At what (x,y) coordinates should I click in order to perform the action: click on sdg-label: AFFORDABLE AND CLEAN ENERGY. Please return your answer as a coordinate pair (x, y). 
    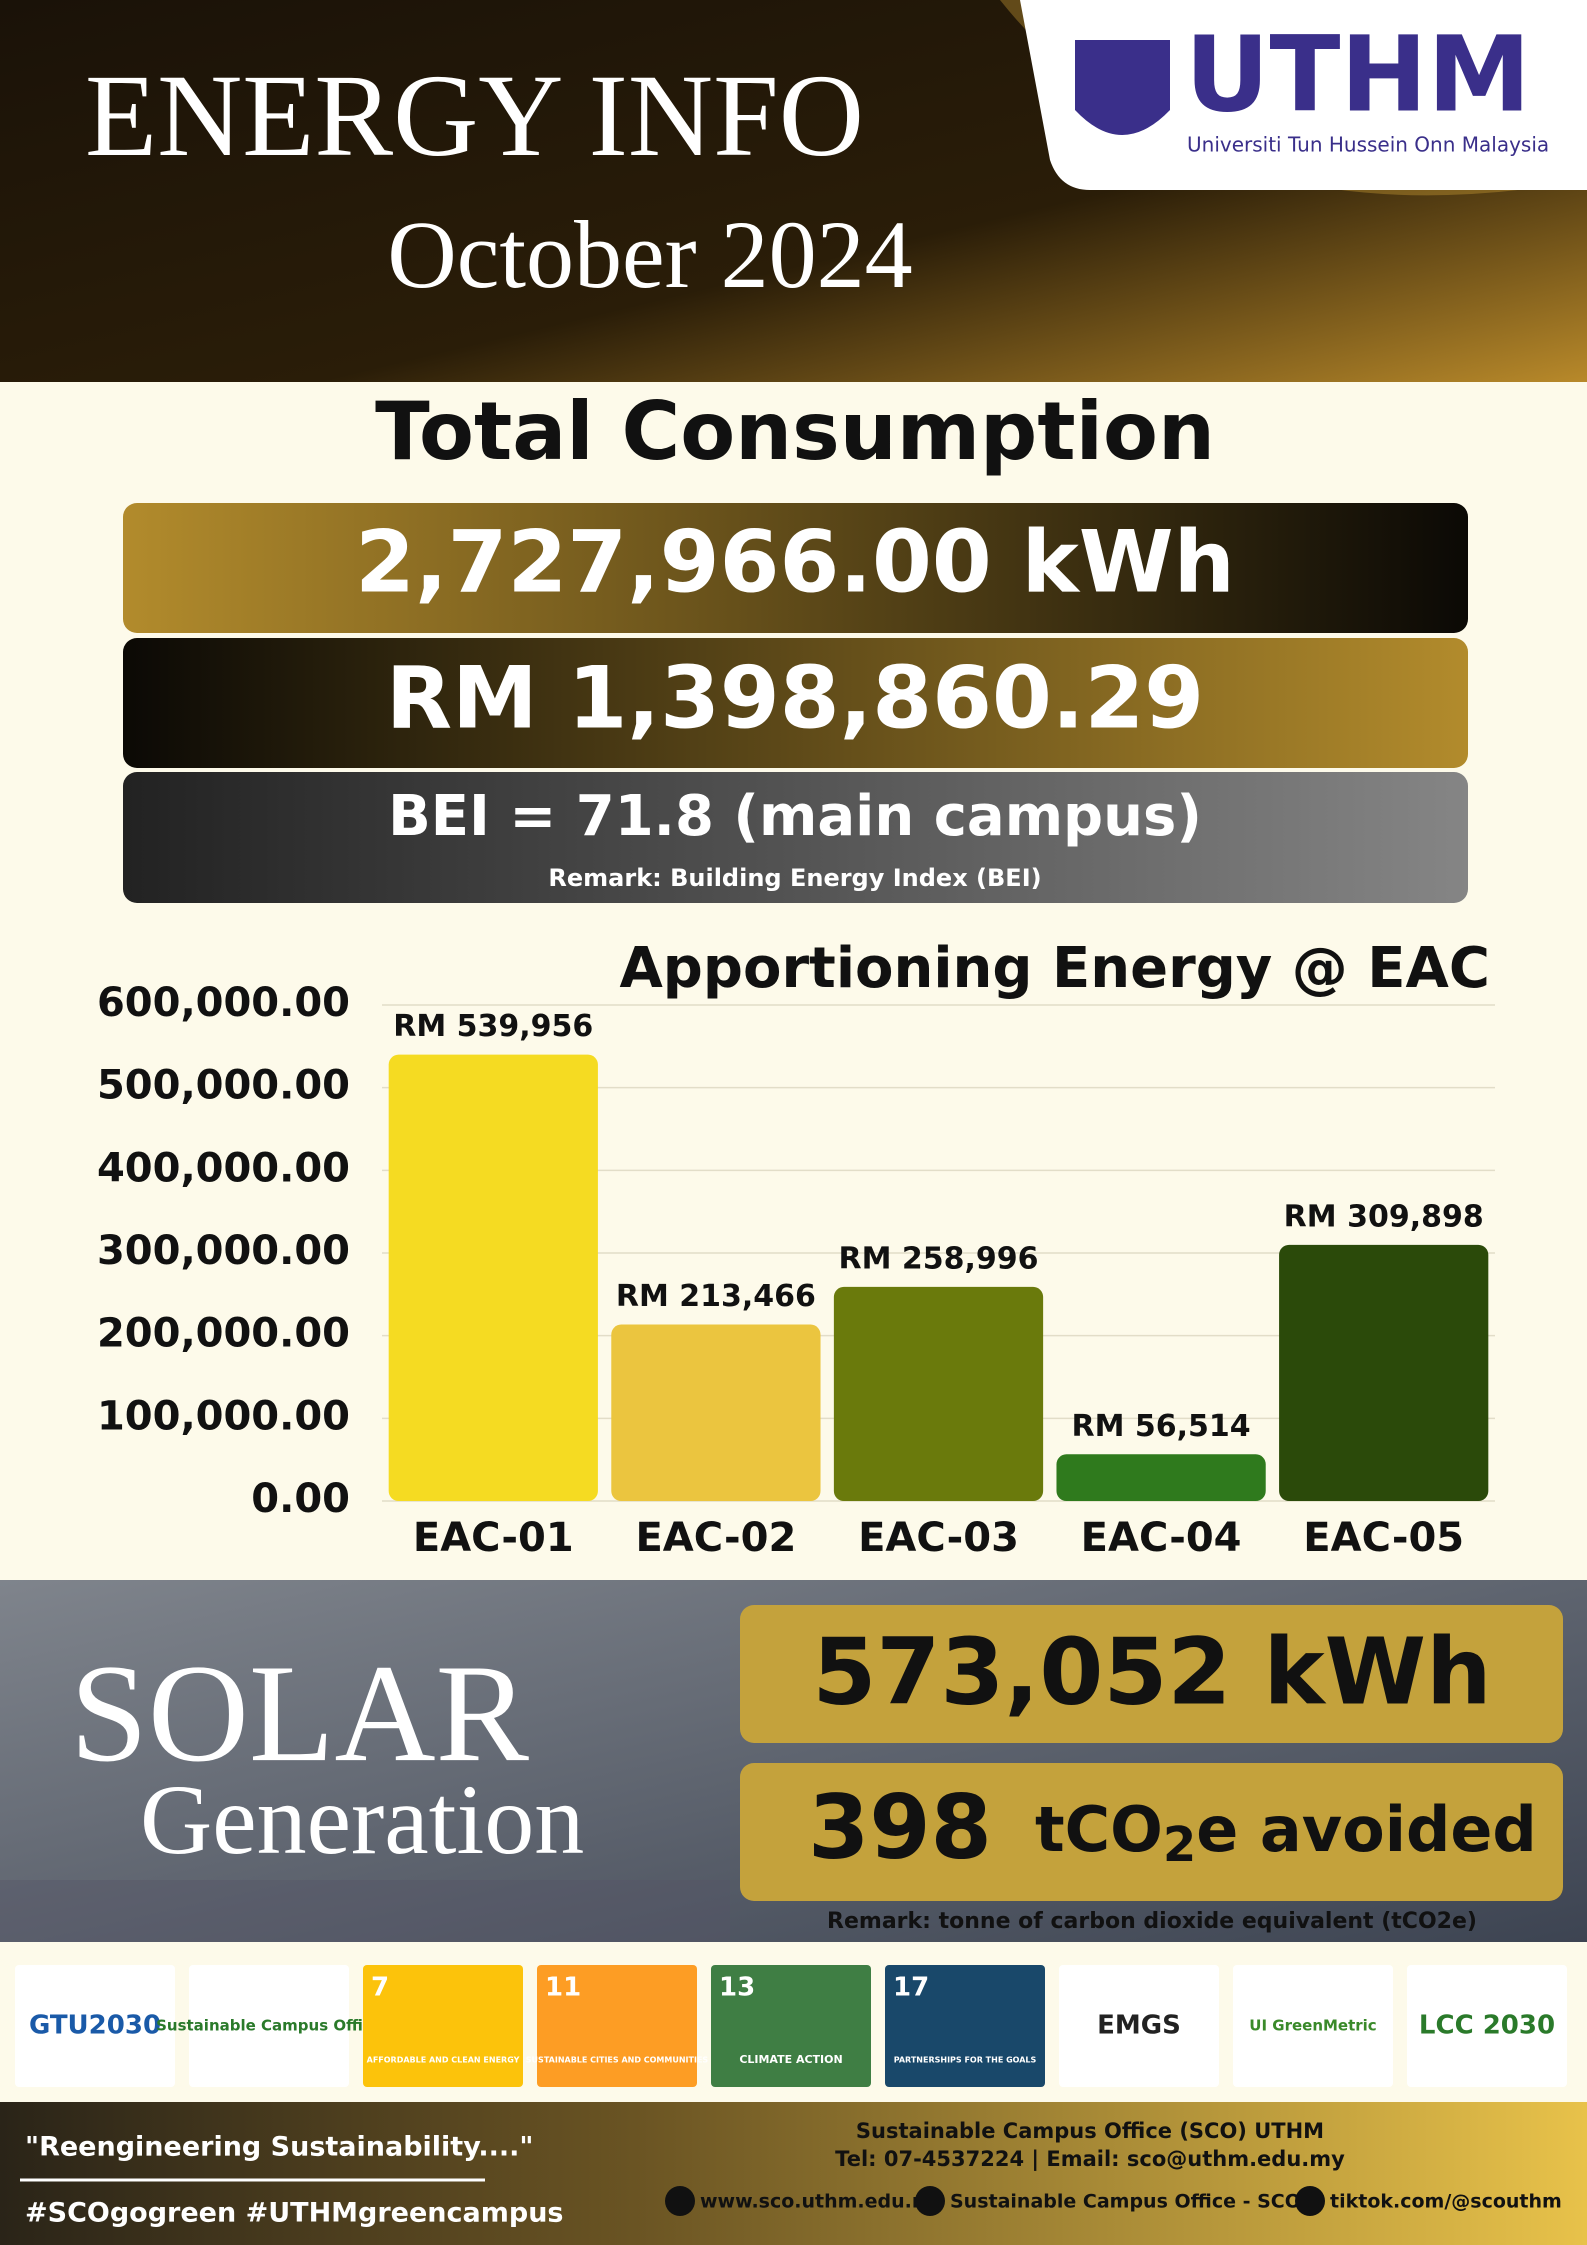
    Looking at the image, I should click on (443, 2060).